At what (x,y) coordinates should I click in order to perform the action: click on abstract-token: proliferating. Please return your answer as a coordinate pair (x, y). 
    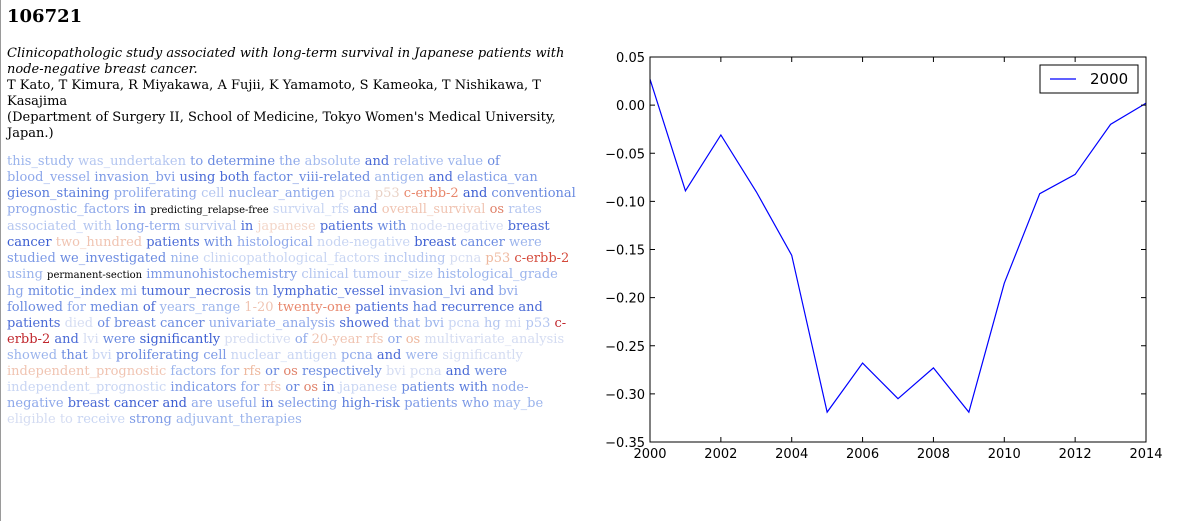
    Looking at the image, I should click on (155, 193).